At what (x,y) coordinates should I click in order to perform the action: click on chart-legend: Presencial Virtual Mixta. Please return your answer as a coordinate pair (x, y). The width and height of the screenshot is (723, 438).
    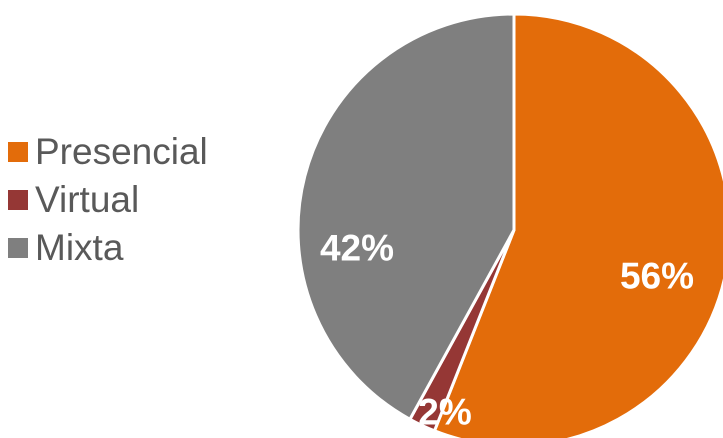
    Looking at the image, I should click on (108, 200).